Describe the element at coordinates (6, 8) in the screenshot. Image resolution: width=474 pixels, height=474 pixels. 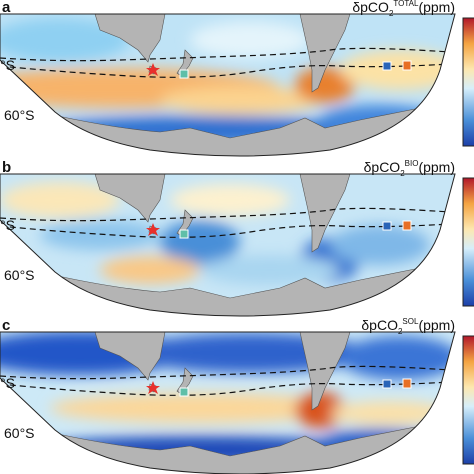
I see `panel-label: a` at that location.